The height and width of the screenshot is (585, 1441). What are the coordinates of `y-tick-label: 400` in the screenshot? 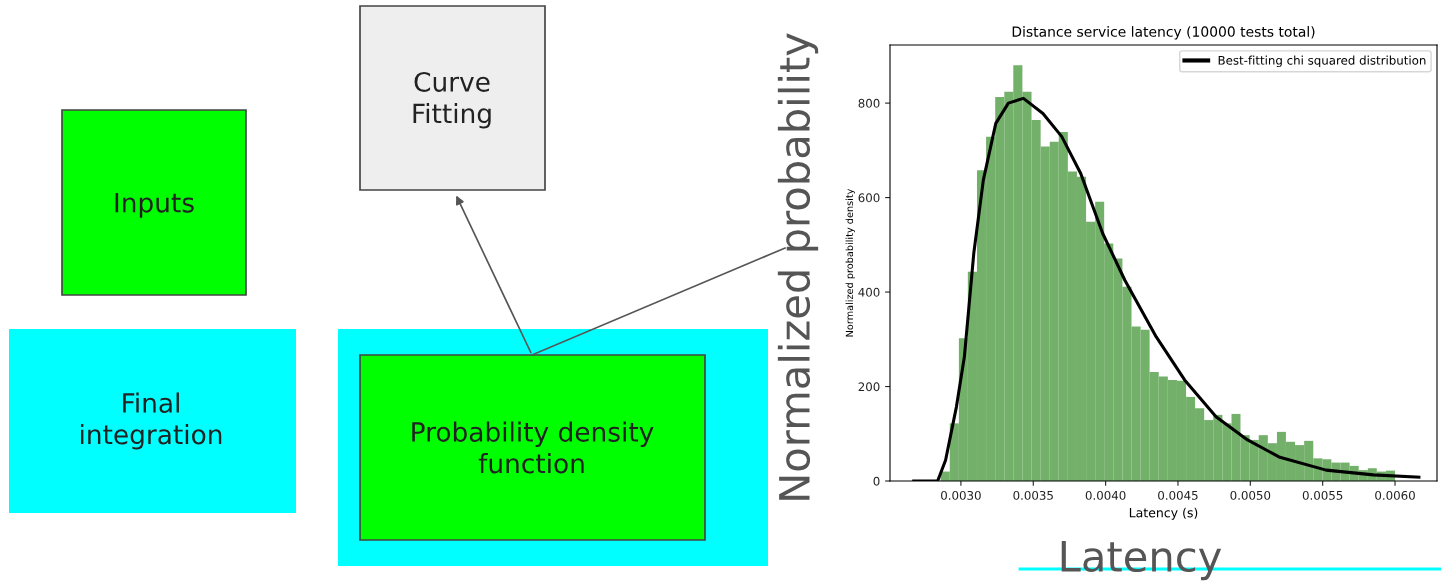 It's located at (869, 292).